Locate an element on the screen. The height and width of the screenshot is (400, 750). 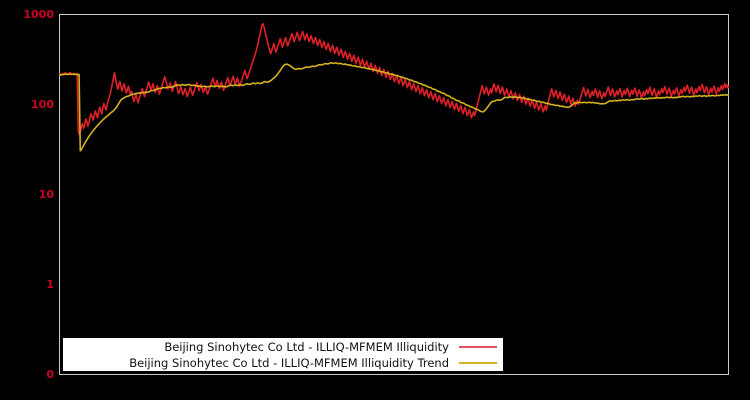
y-tick-label-10: 10 is located at coordinates (46, 194).